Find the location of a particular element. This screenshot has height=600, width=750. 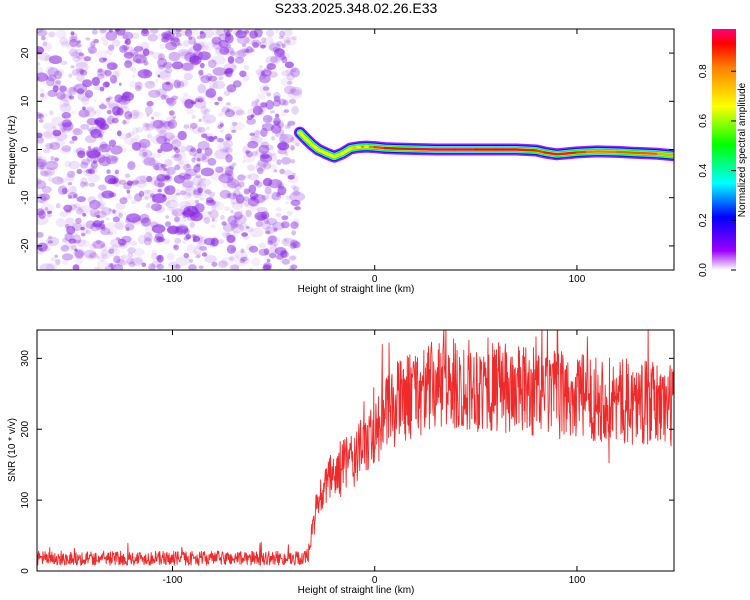

signal-track-segment is located at coordinates (592, 152).